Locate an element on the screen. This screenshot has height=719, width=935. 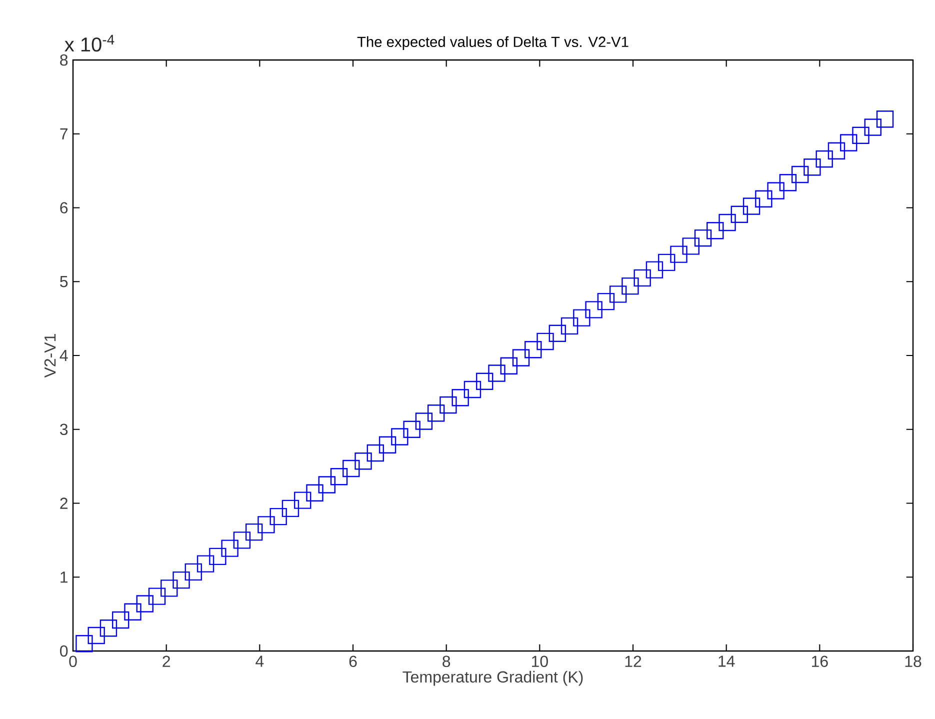
y-axis-title: V2-V1 is located at coordinates (50, 356).